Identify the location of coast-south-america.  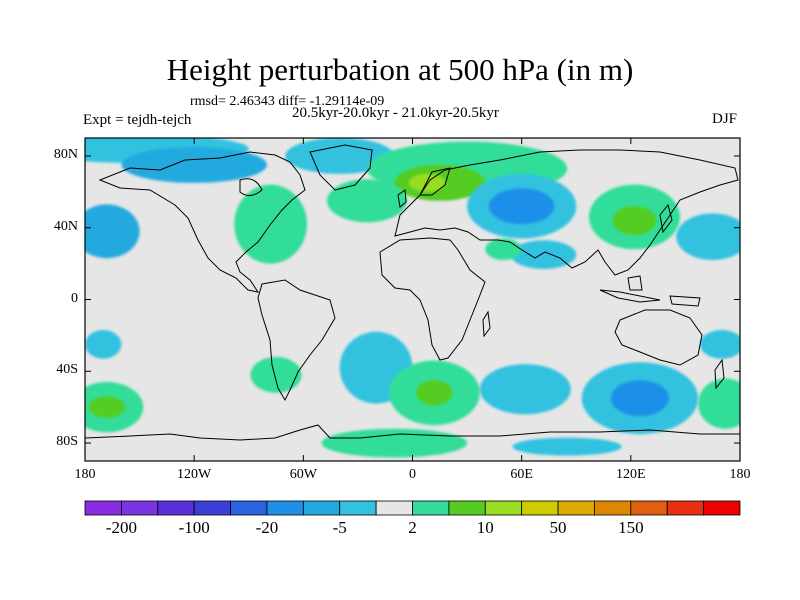
(296, 340).